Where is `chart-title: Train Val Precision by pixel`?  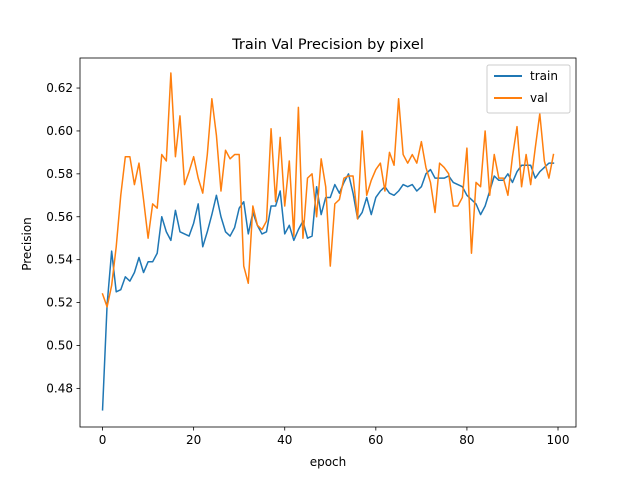 chart-title: Train Val Precision by pixel is located at coordinates (327, 45).